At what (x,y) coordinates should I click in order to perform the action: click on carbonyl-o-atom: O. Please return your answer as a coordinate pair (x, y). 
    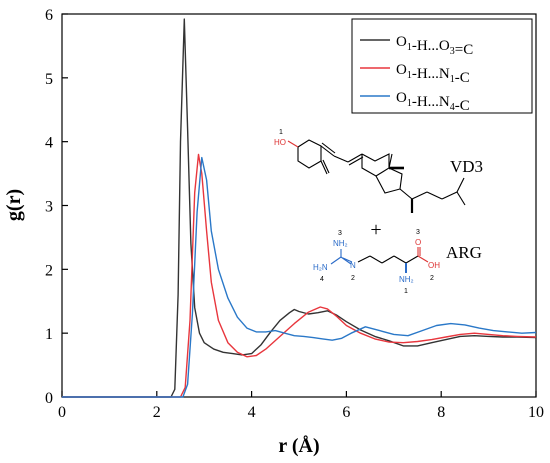
    Looking at the image, I should click on (418, 242).